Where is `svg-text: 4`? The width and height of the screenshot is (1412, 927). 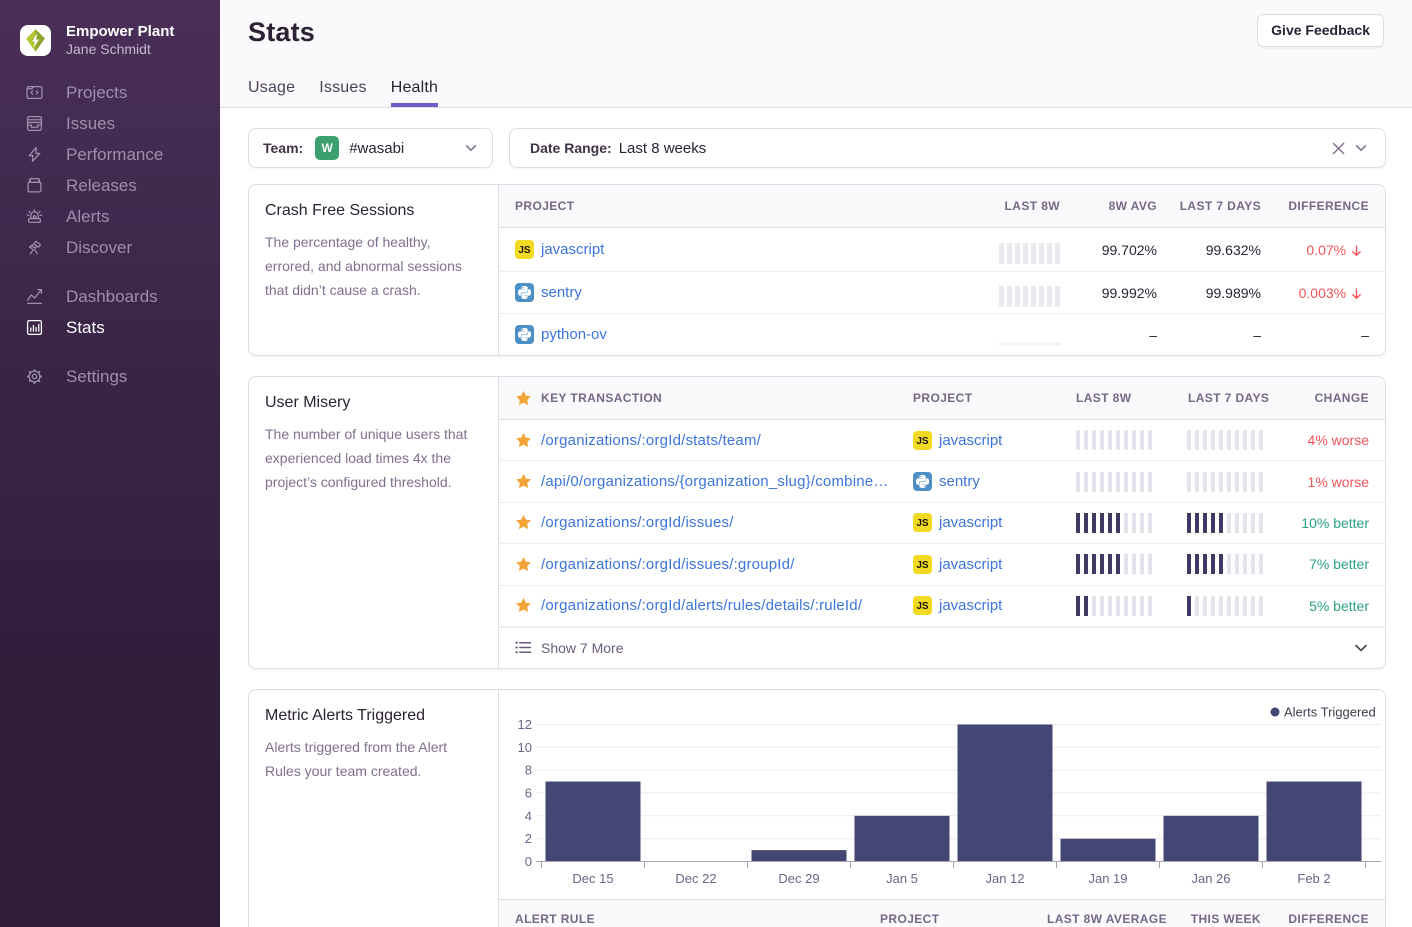
svg-text: 4 is located at coordinates (528, 815).